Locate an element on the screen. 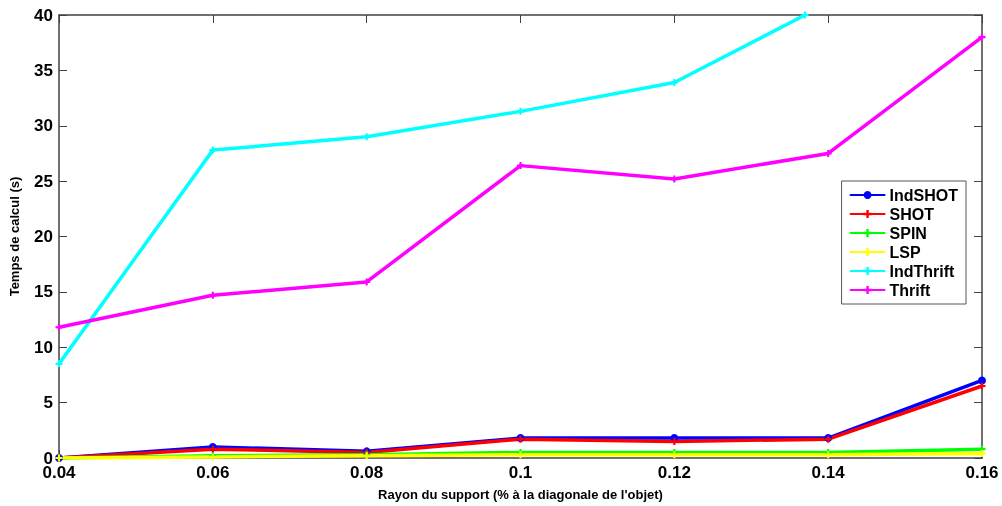 The image size is (1002, 506). y-tick-label: 5 is located at coordinates (48, 403).